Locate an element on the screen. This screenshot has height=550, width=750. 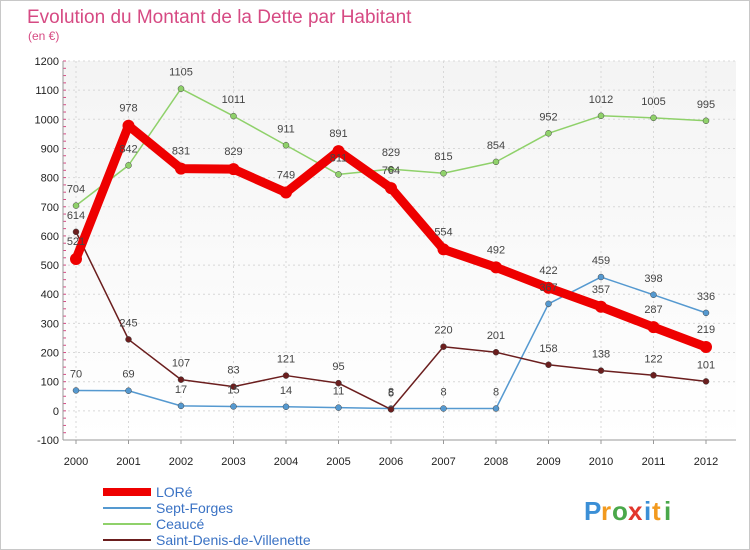
data-label: 422 is located at coordinates (548, 271).